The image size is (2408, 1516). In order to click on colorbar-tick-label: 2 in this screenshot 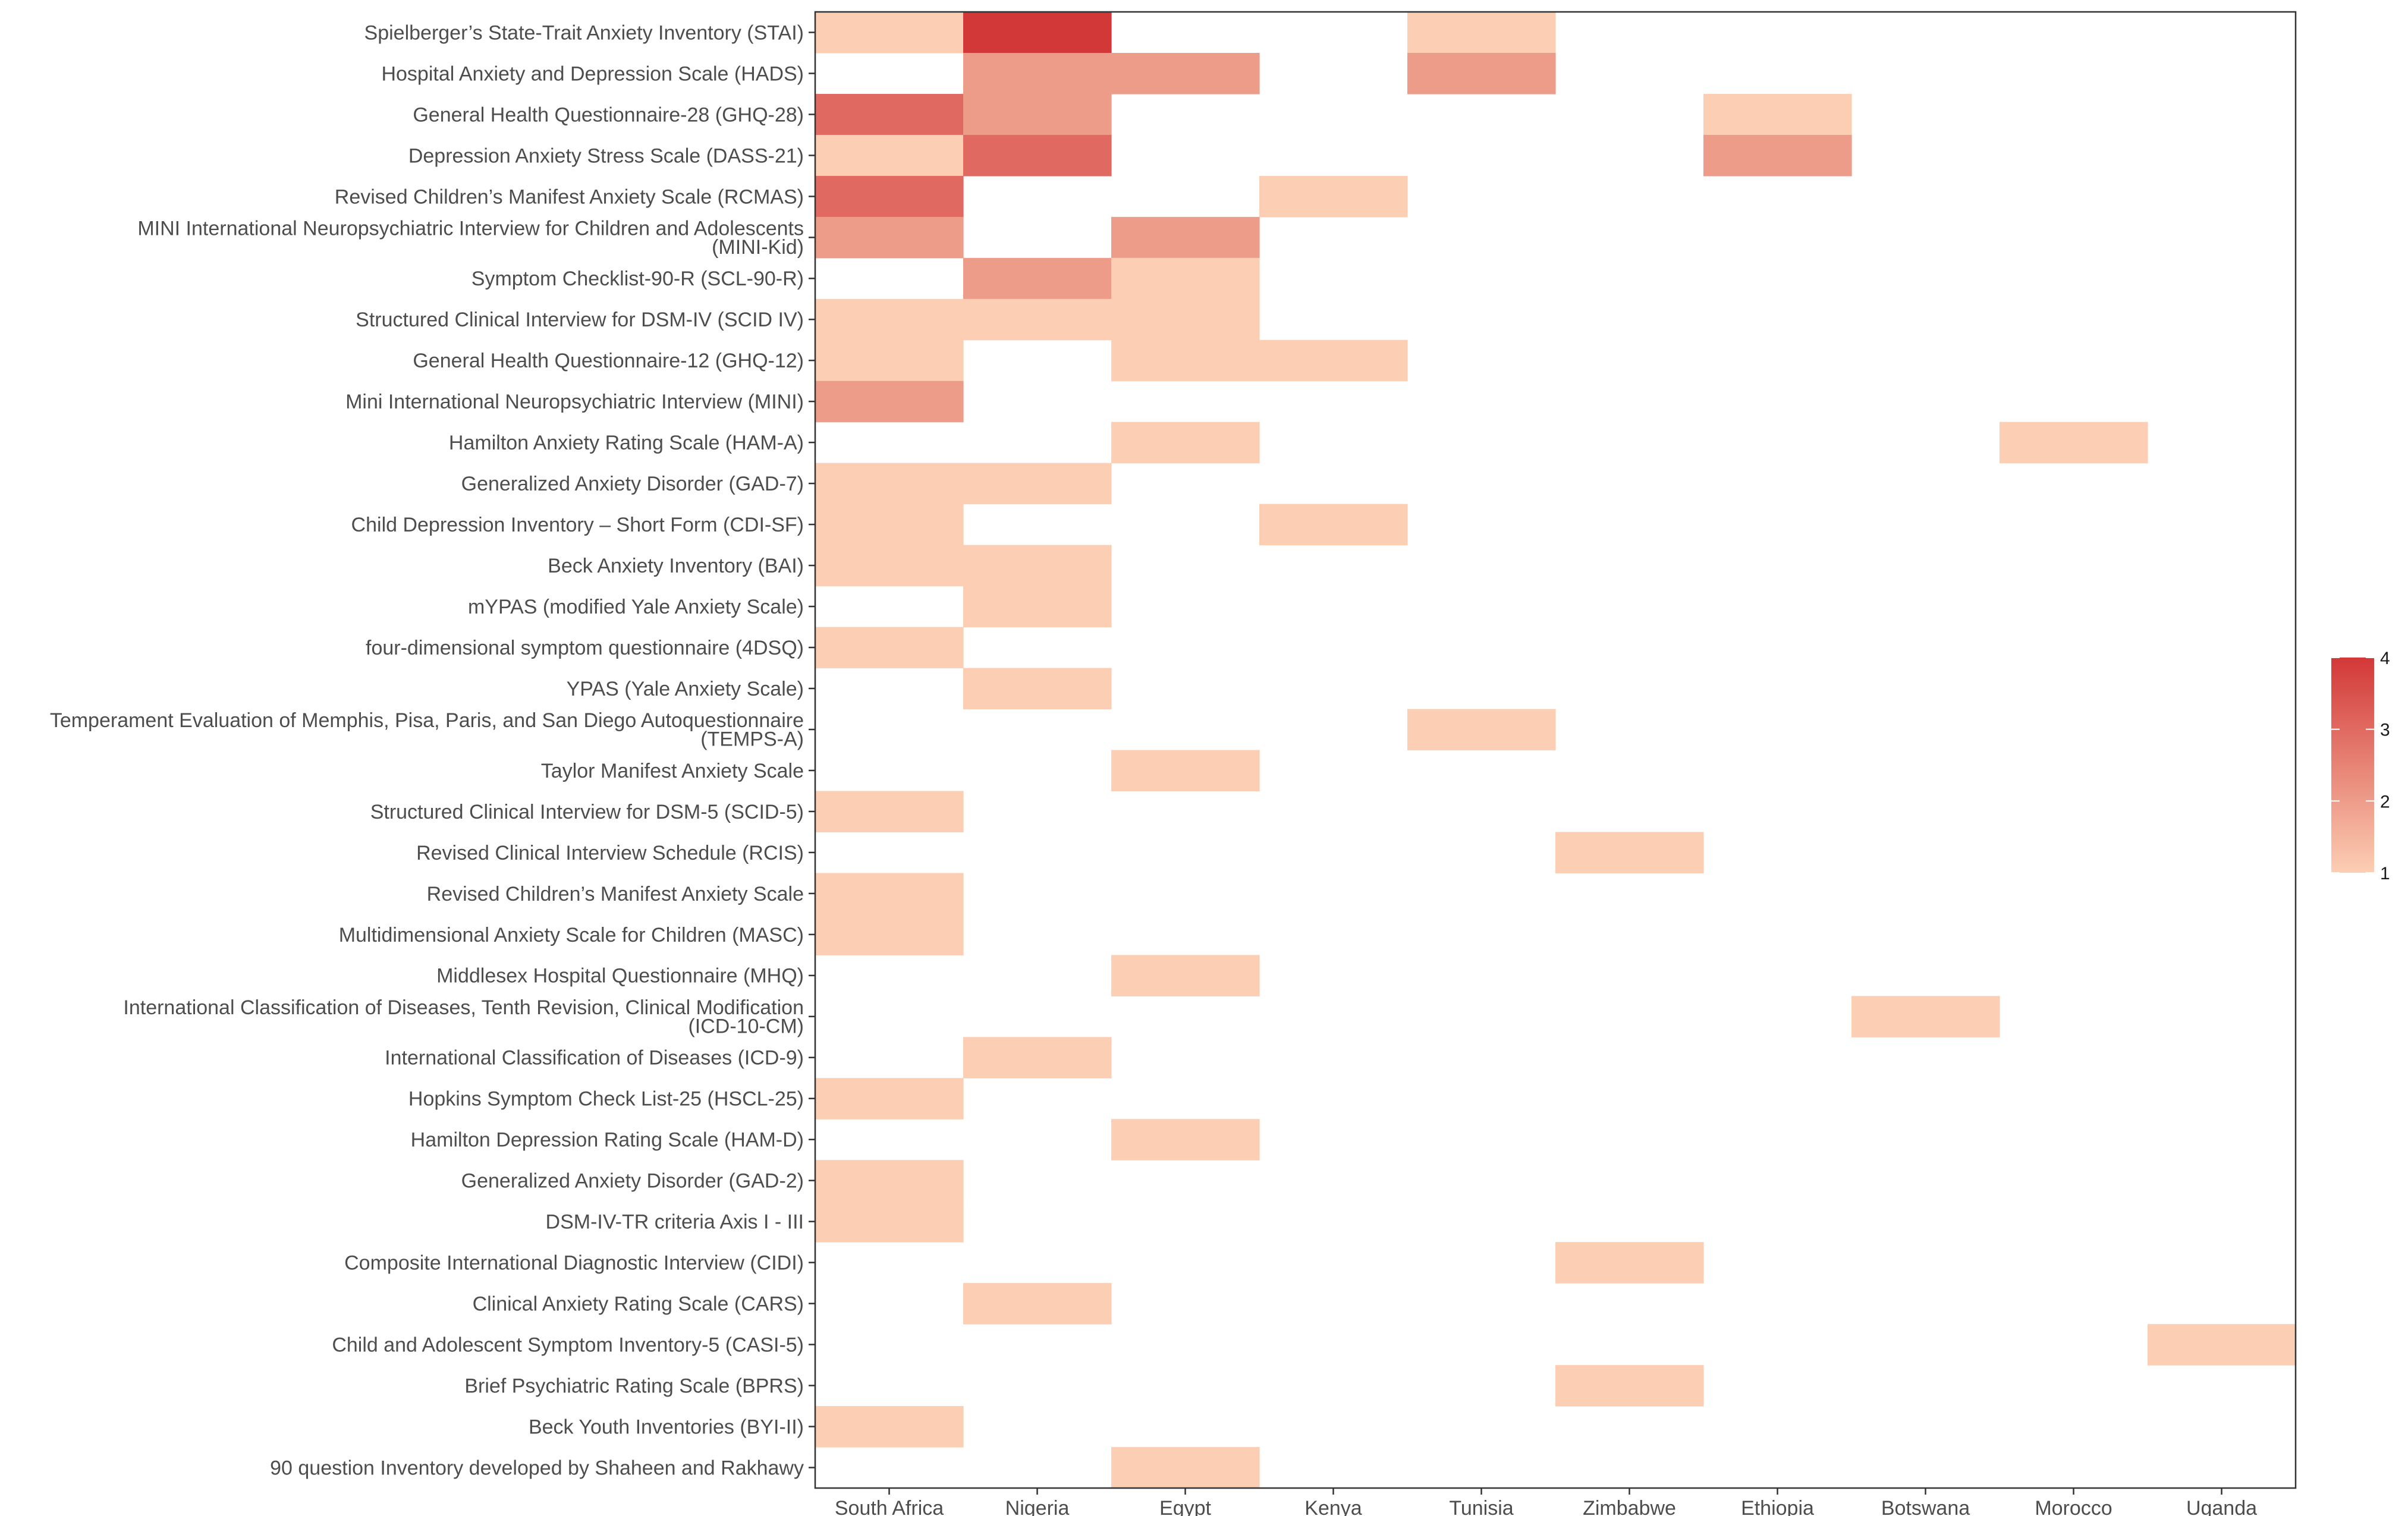, I will do `click(2385, 802)`.